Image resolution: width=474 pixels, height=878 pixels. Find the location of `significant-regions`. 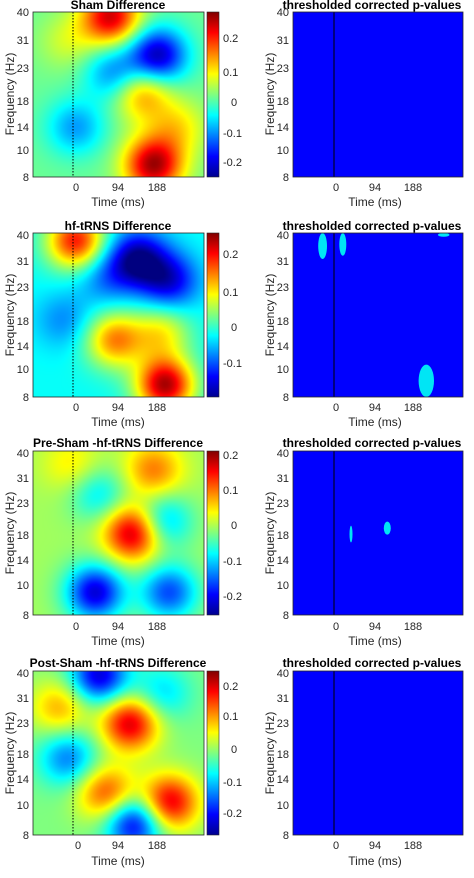

significant-regions is located at coordinates (370, 532).